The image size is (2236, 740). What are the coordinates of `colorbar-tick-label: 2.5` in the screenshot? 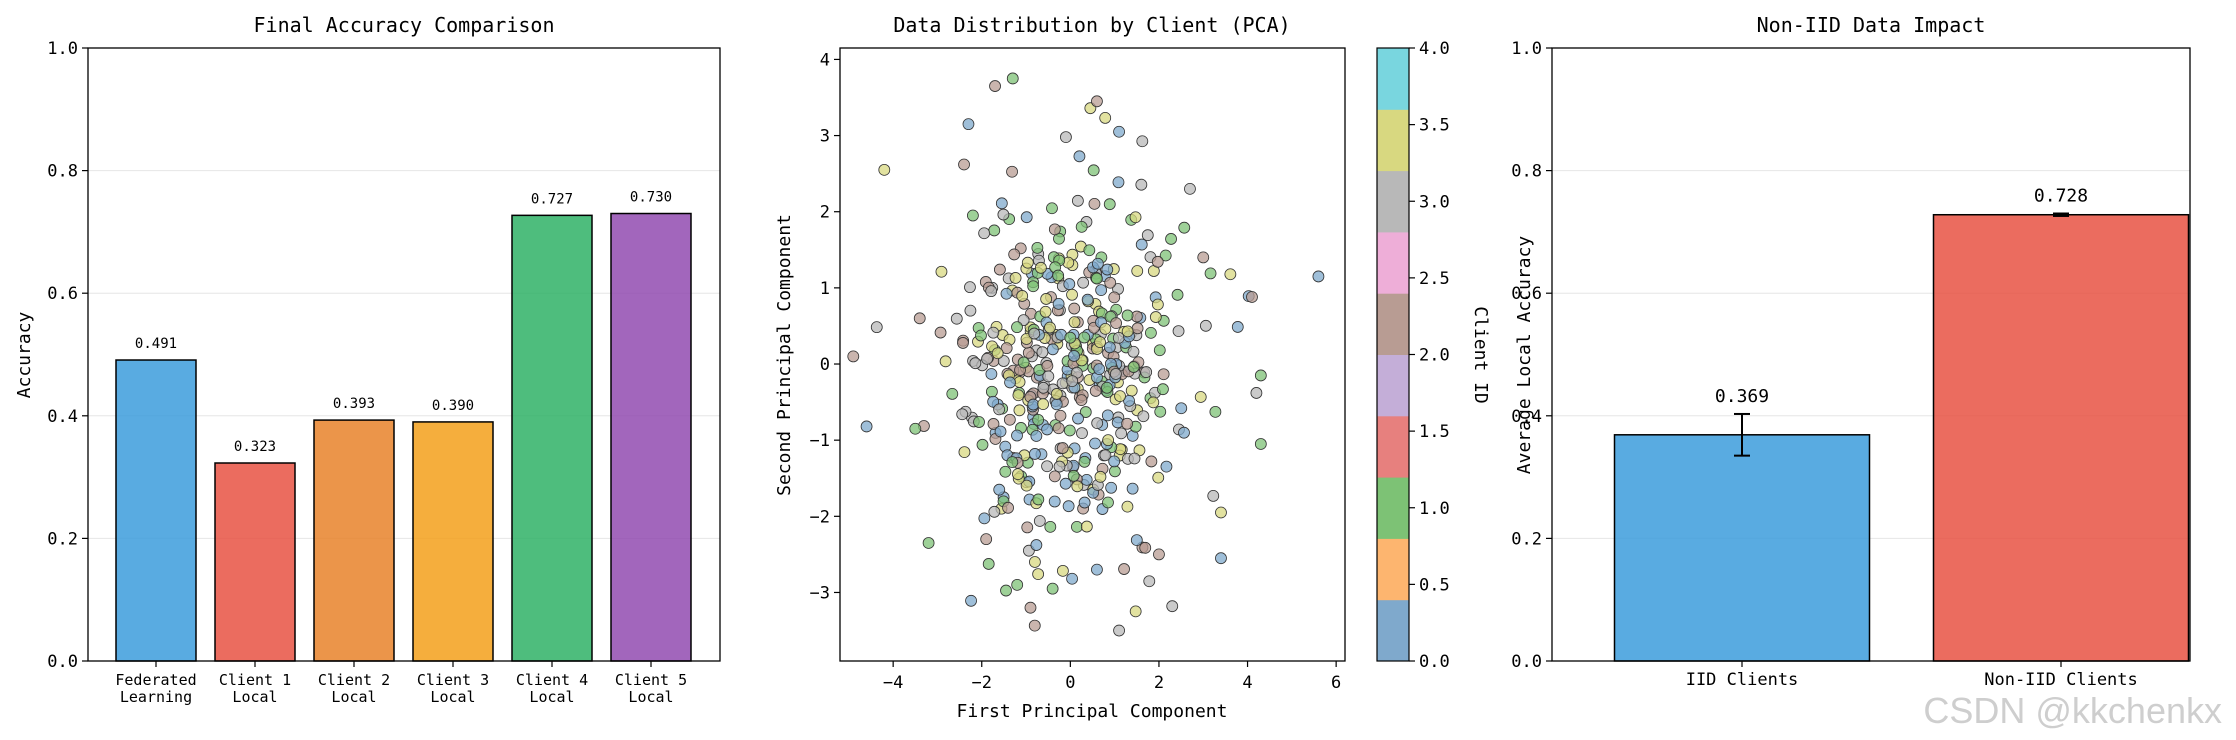 It's located at (1434, 279).